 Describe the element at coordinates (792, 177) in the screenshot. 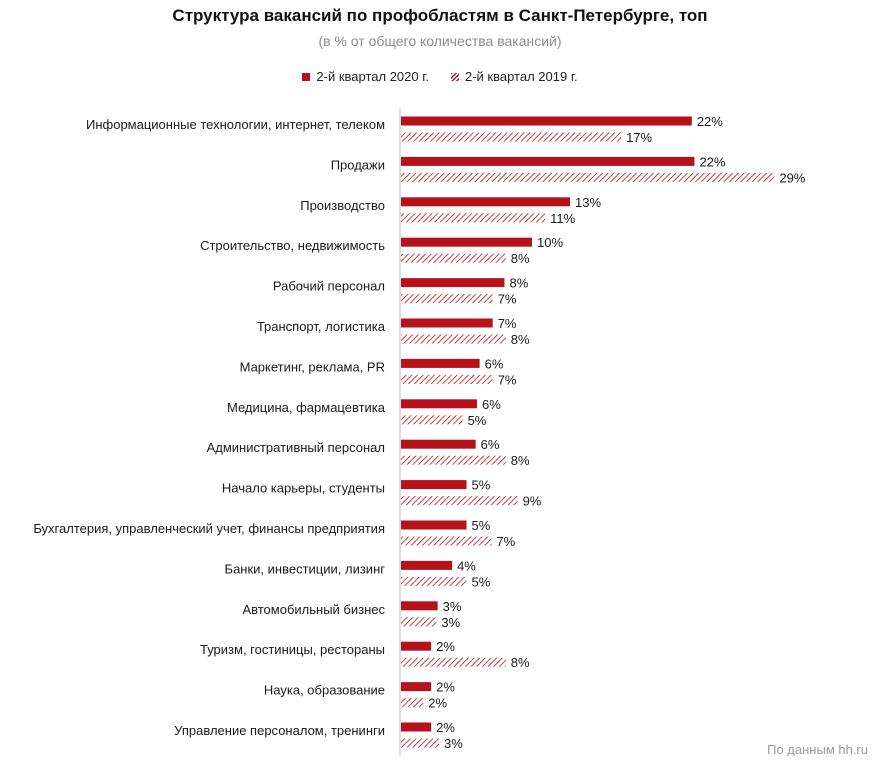

I see `value-label-2019: 29%` at that location.